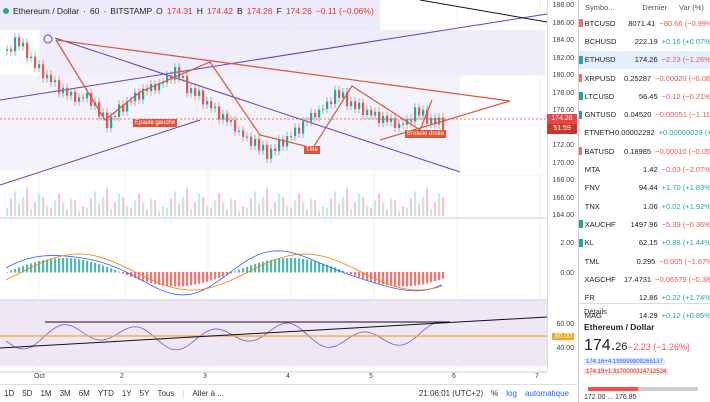 This screenshot has height=402, width=710. What do you see at coordinates (619, 327) in the screenshot?
I see `details-symbol-name: Ethereum / Dollar` at bounding box center [619, 327].